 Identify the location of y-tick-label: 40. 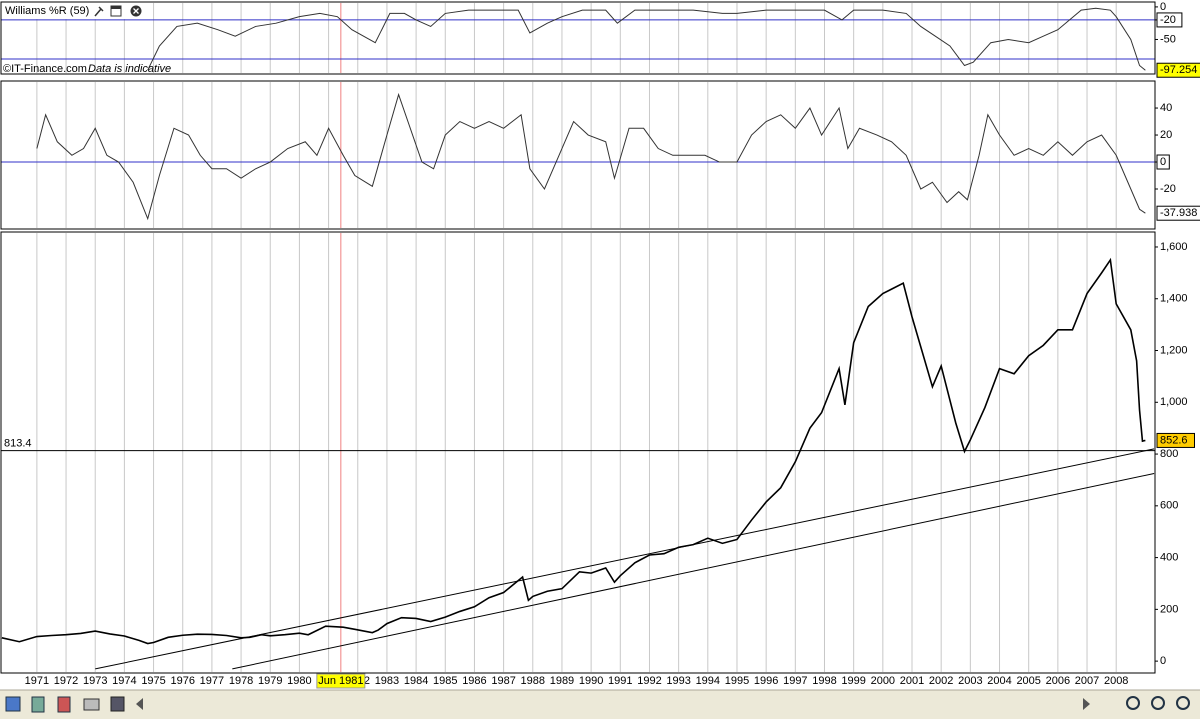
(1166, 108).